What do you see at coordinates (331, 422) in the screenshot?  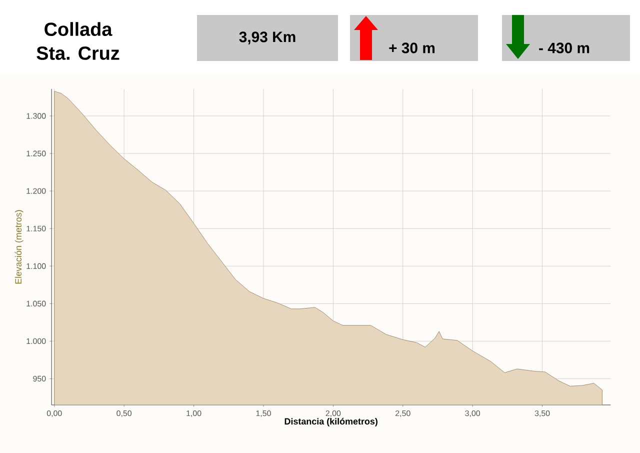 I see `x-axis-title: Distancia (kilómetros)` at bounding box center [331, 422].